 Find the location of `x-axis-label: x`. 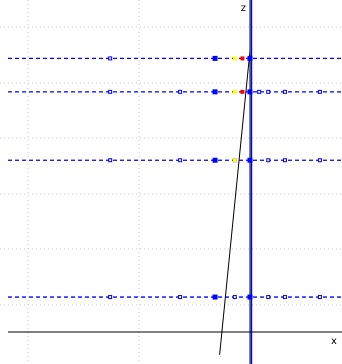

x-axis-label: x is located at coordinates (334, 341).